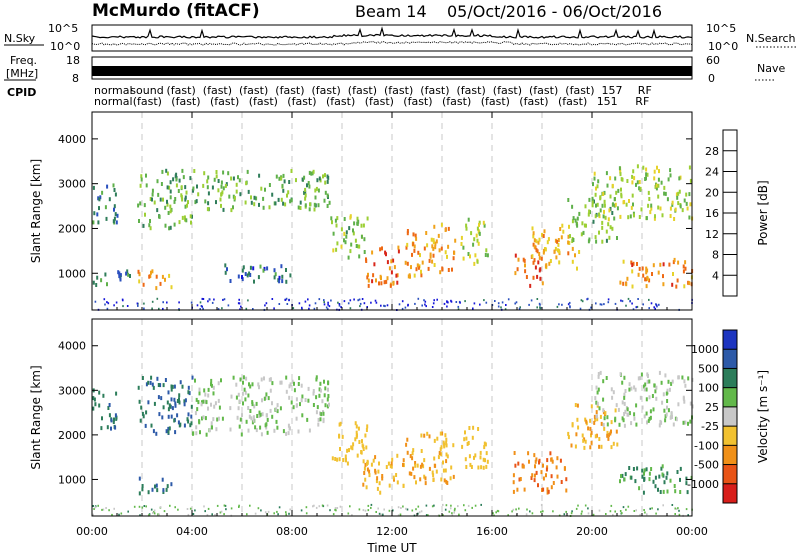 The image size is (800, 554). Describe the element at coordinates (65, 46) in the screenshot. I see `nsky-tick-bottom: 10^0` at that location.